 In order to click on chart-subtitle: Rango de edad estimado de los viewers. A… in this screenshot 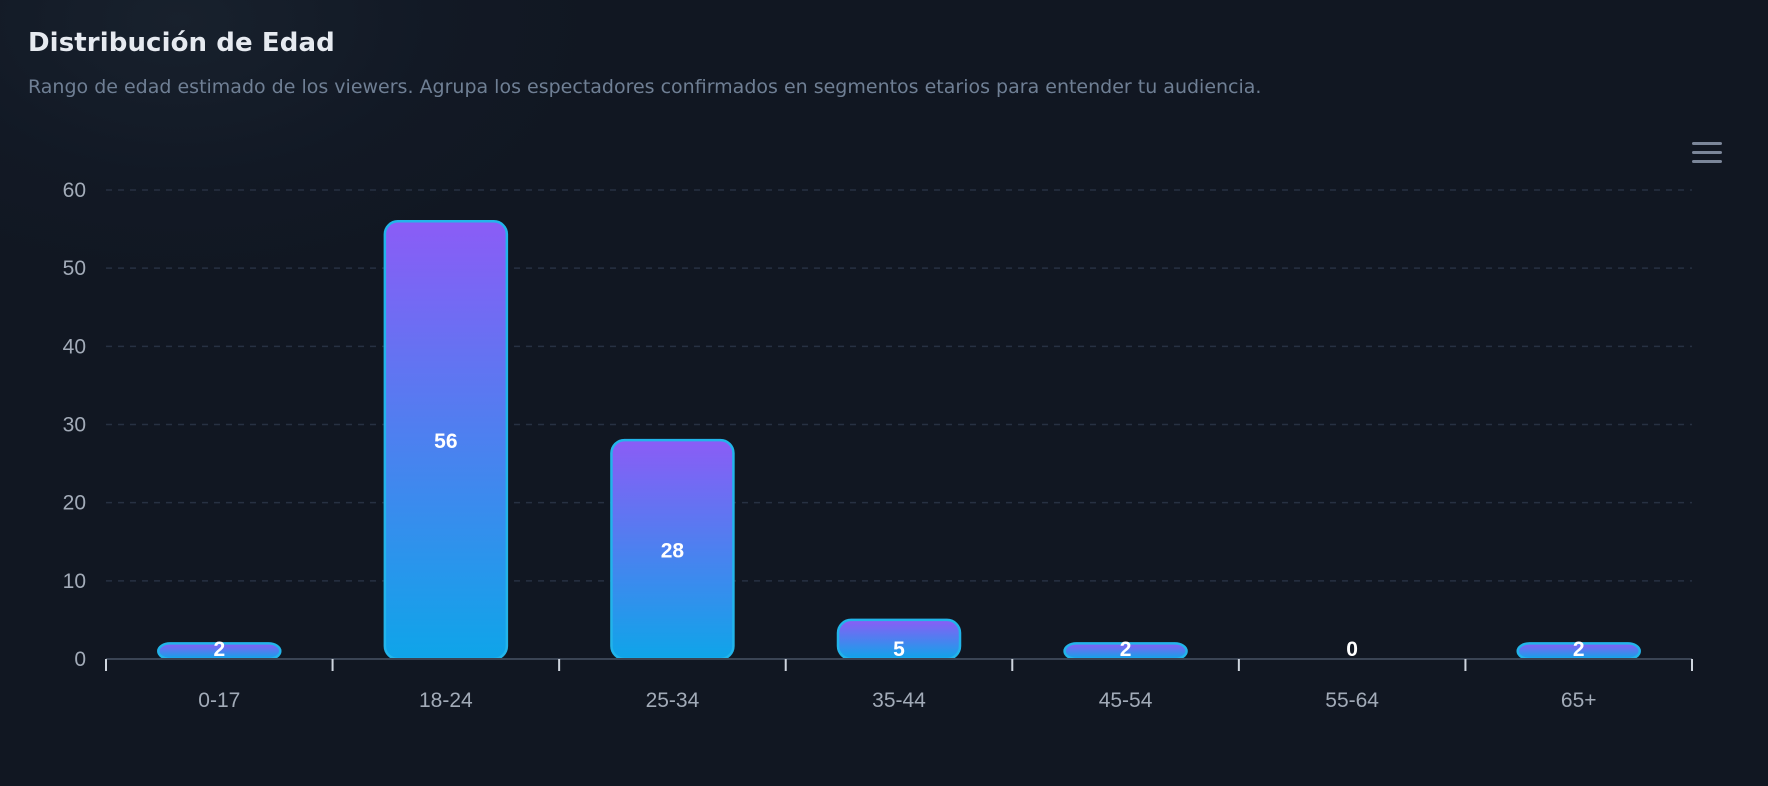, I will do `click(645, 87)`.